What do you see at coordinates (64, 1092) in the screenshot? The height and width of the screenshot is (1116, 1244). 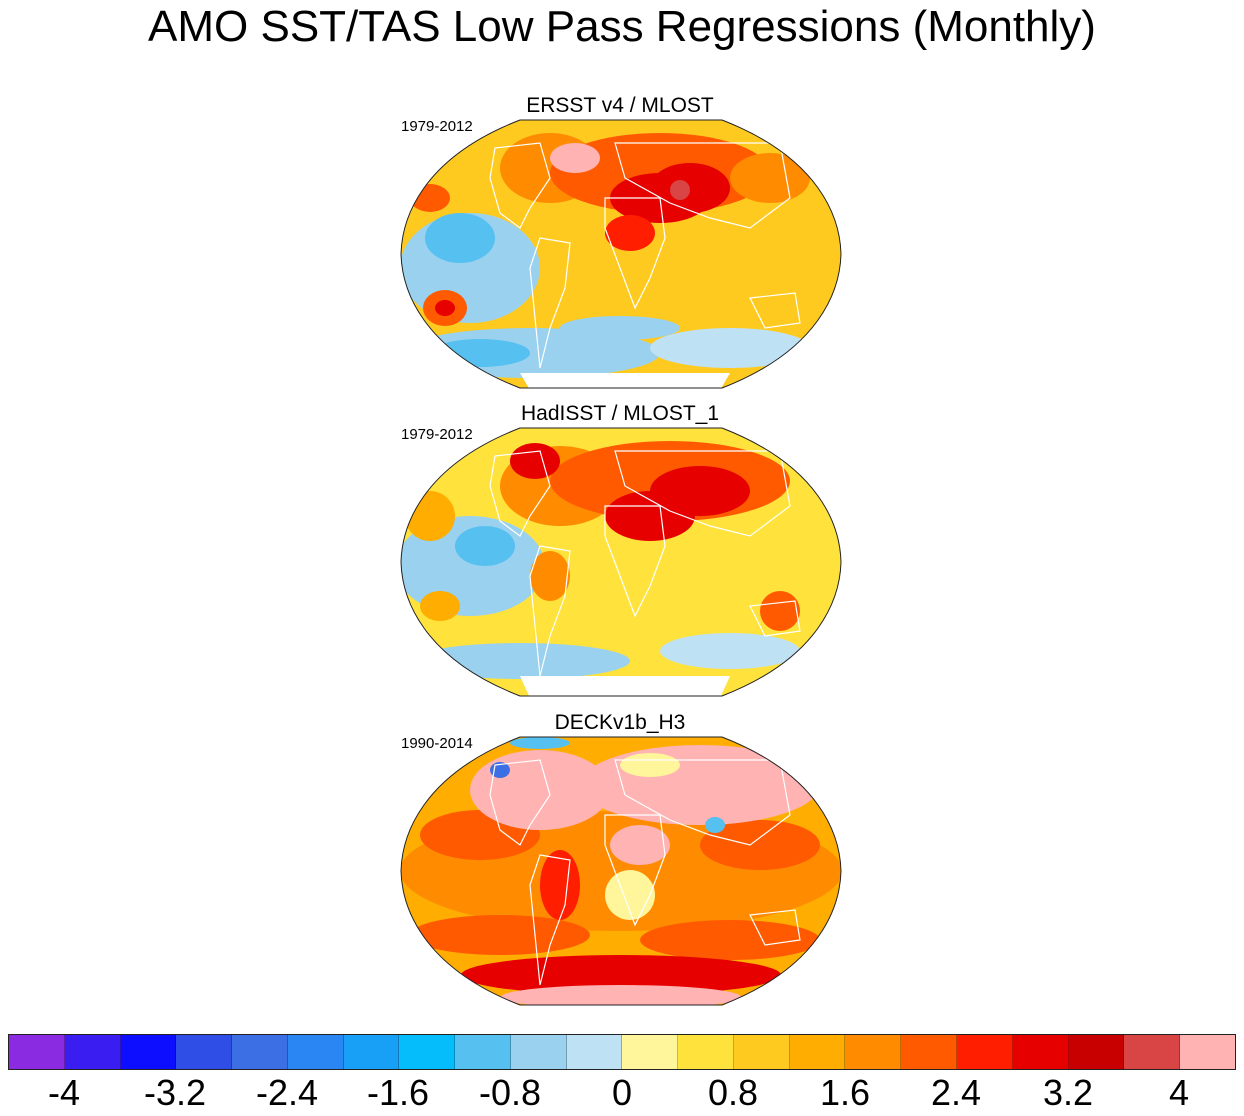 I see `colorbar-label: -4` at bounding box center [64, 1092].